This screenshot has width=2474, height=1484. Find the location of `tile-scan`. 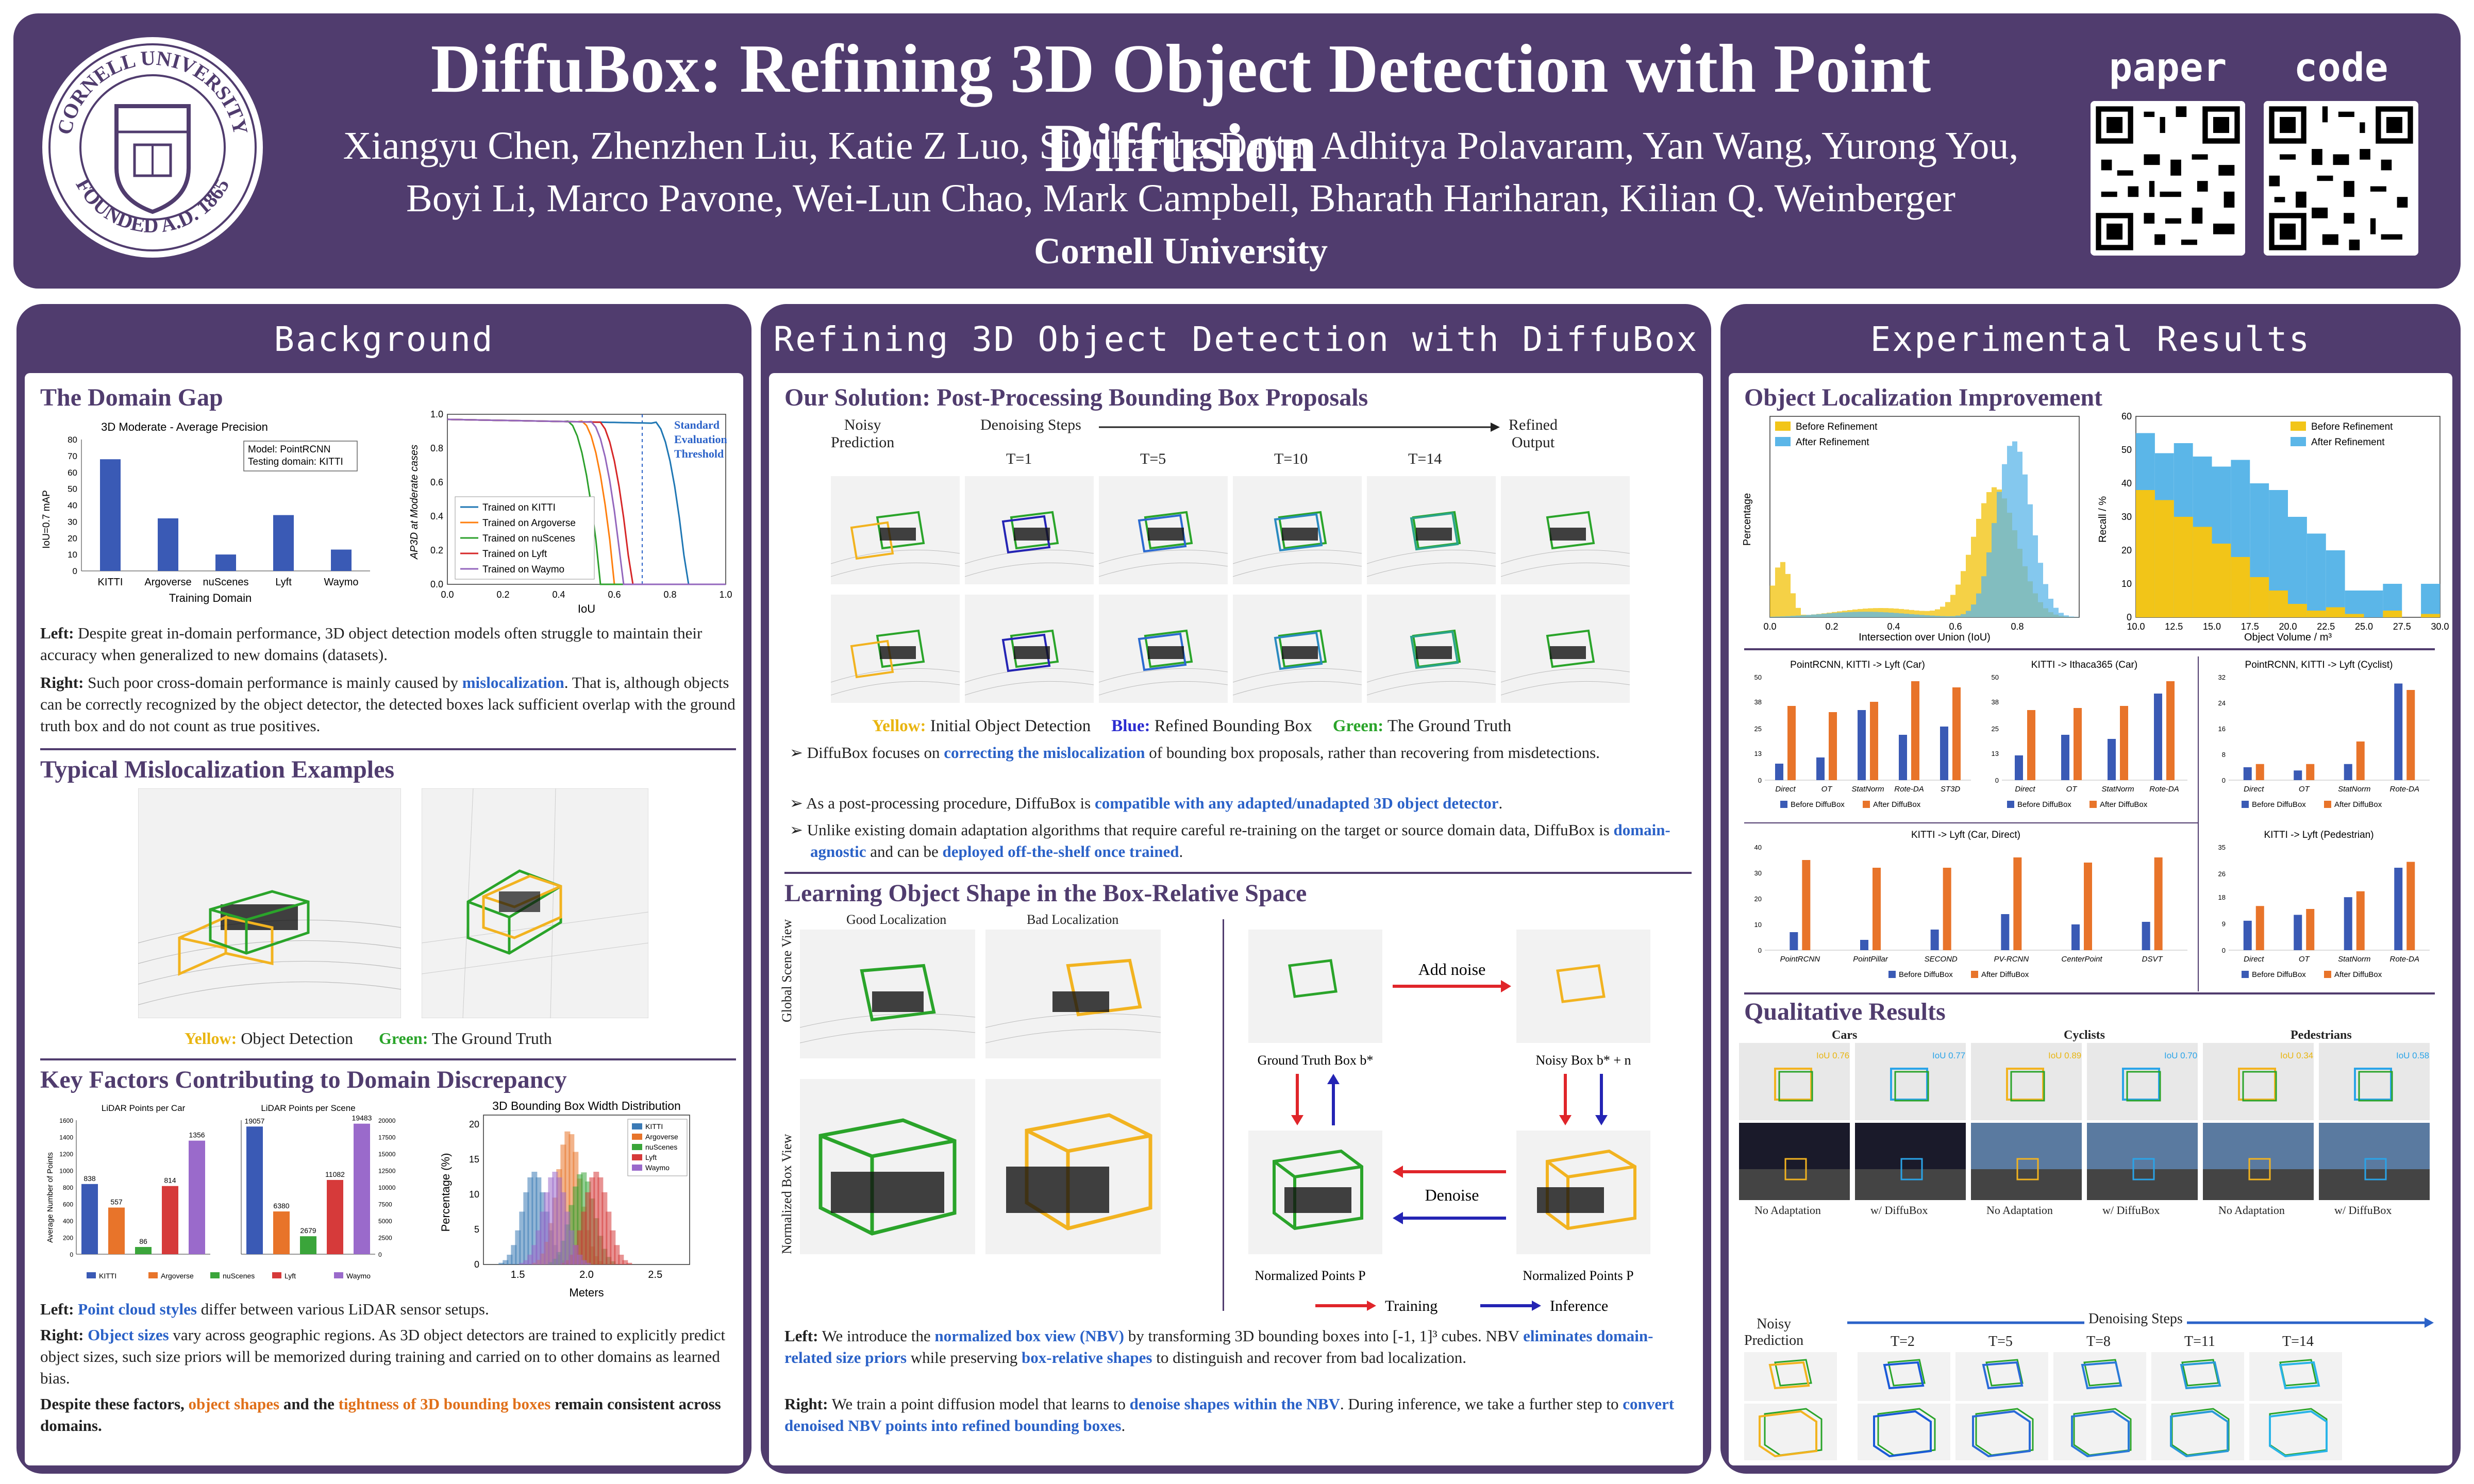

tile-scan is located at coordinates (895, 682).